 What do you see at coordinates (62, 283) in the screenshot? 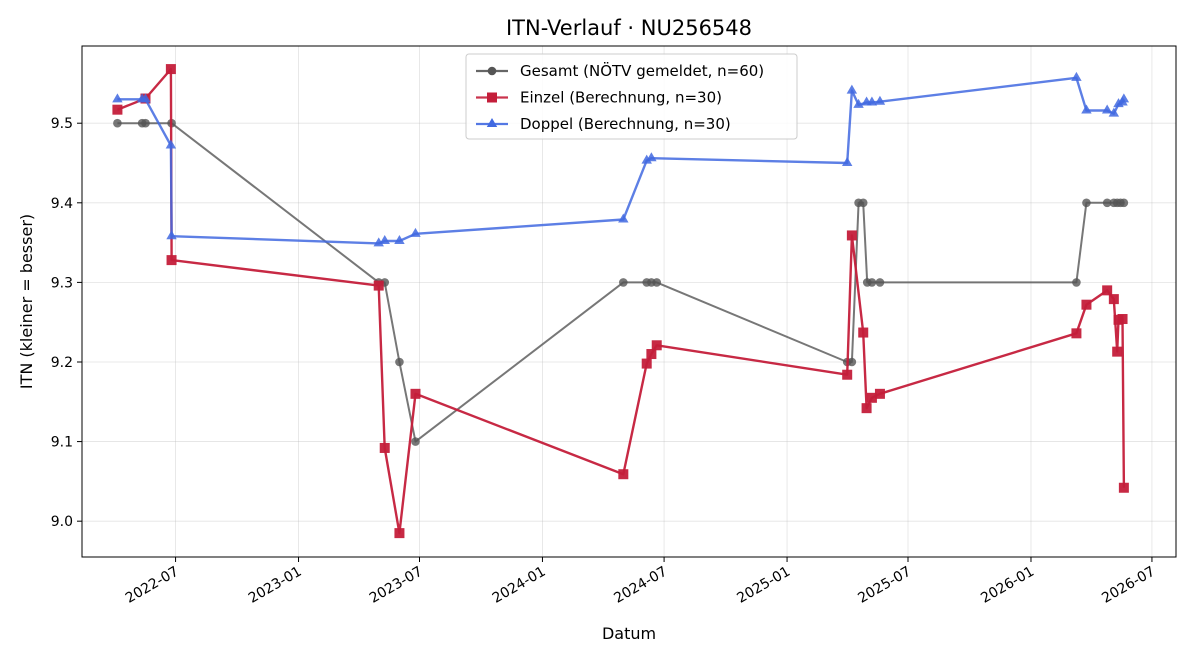
I see `y-tick-label: 9.3` at bounding box center [62, 283].